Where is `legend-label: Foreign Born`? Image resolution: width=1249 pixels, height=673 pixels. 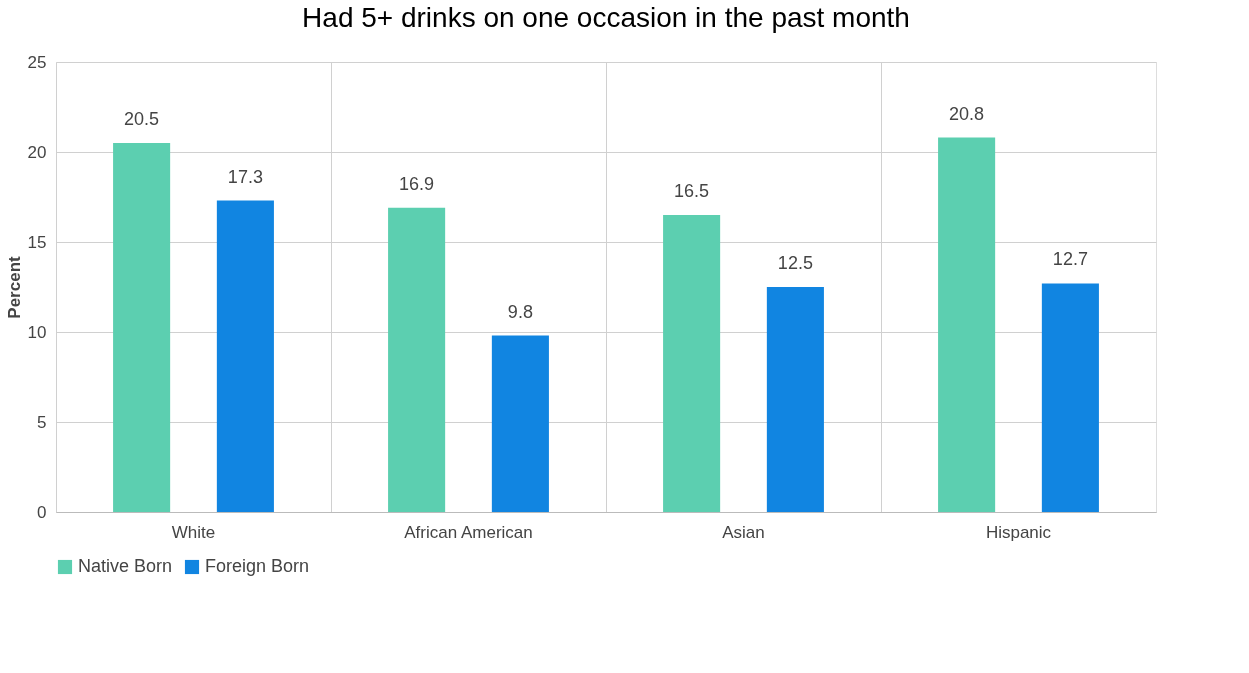
legend-label: Foreign Born is located at coordinates (257, 566).